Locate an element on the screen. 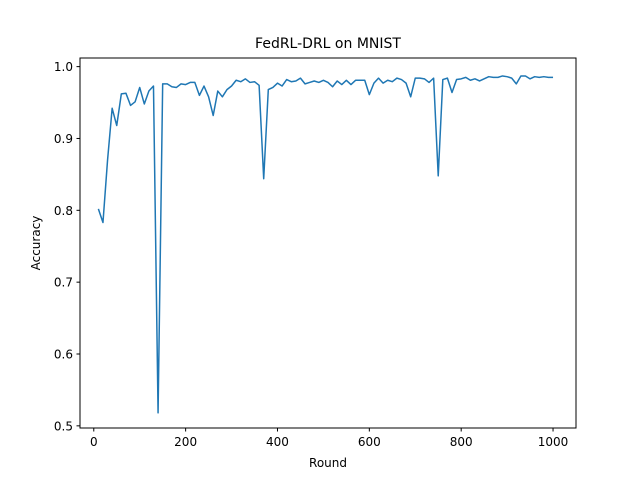  y-axis-ticks: 0.5 0.6 0.7 0.8 0.9 1.0 is located at coordinates (67, 246).